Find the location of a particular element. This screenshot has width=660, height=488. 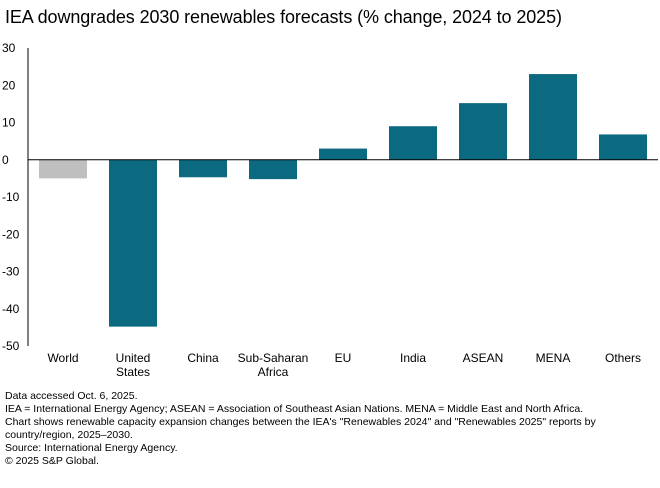

bar-united-states is located at coordinates (133, 243).